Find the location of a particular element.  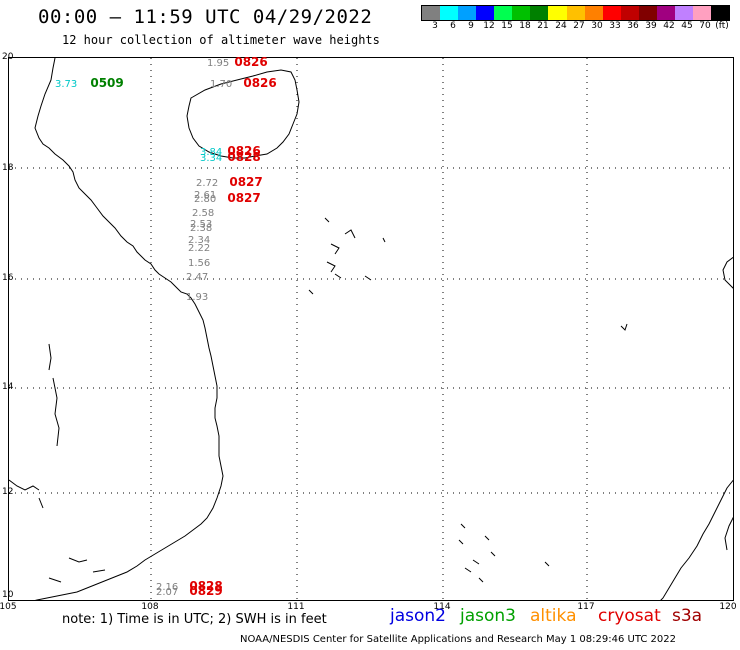

wave-observation: 3.84 0826 is located at coordinates (230, 149).